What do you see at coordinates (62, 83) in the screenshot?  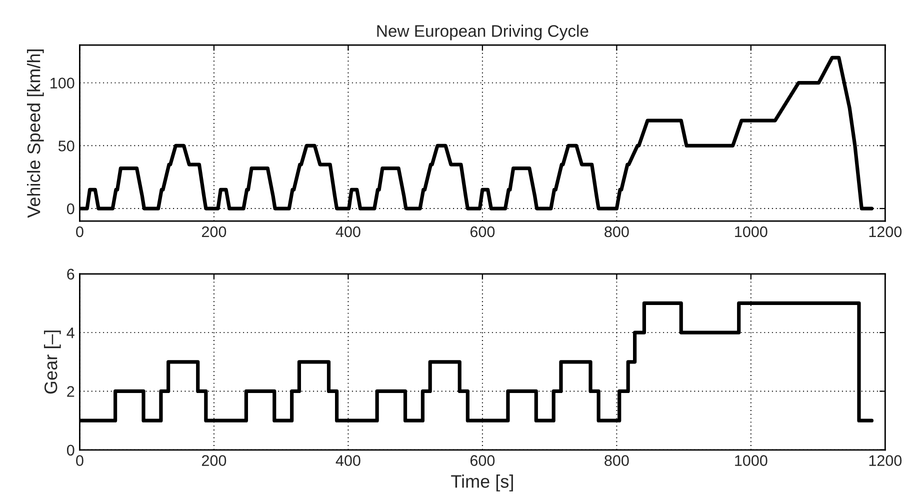 I see `y-tick-label: 100` at bounding box center [62, 83].